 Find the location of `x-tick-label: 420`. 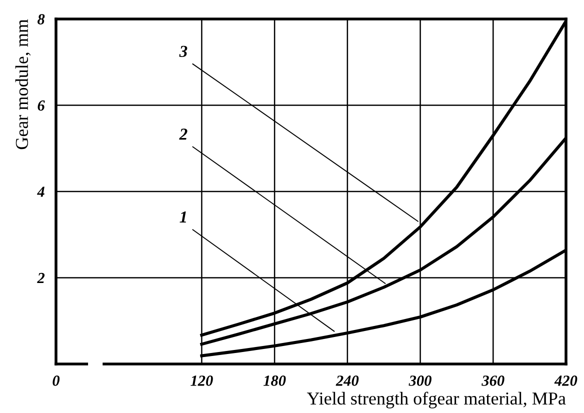

x-tick-label: 420 is located at coordinates (566, 381).